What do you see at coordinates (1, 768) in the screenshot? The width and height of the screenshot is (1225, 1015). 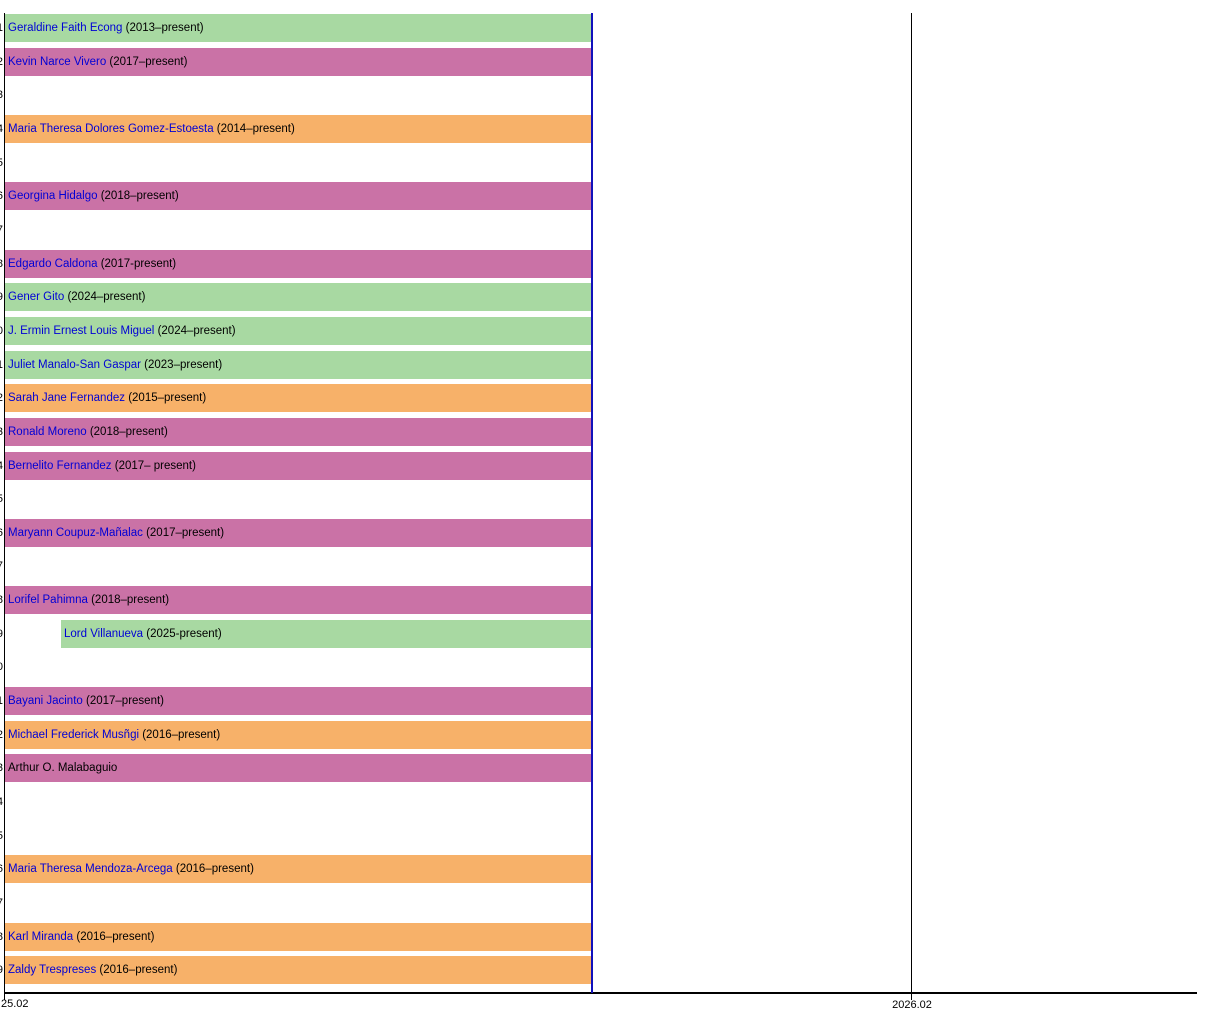 I see `row-number-label: 23` at bounding box center [1, 768].